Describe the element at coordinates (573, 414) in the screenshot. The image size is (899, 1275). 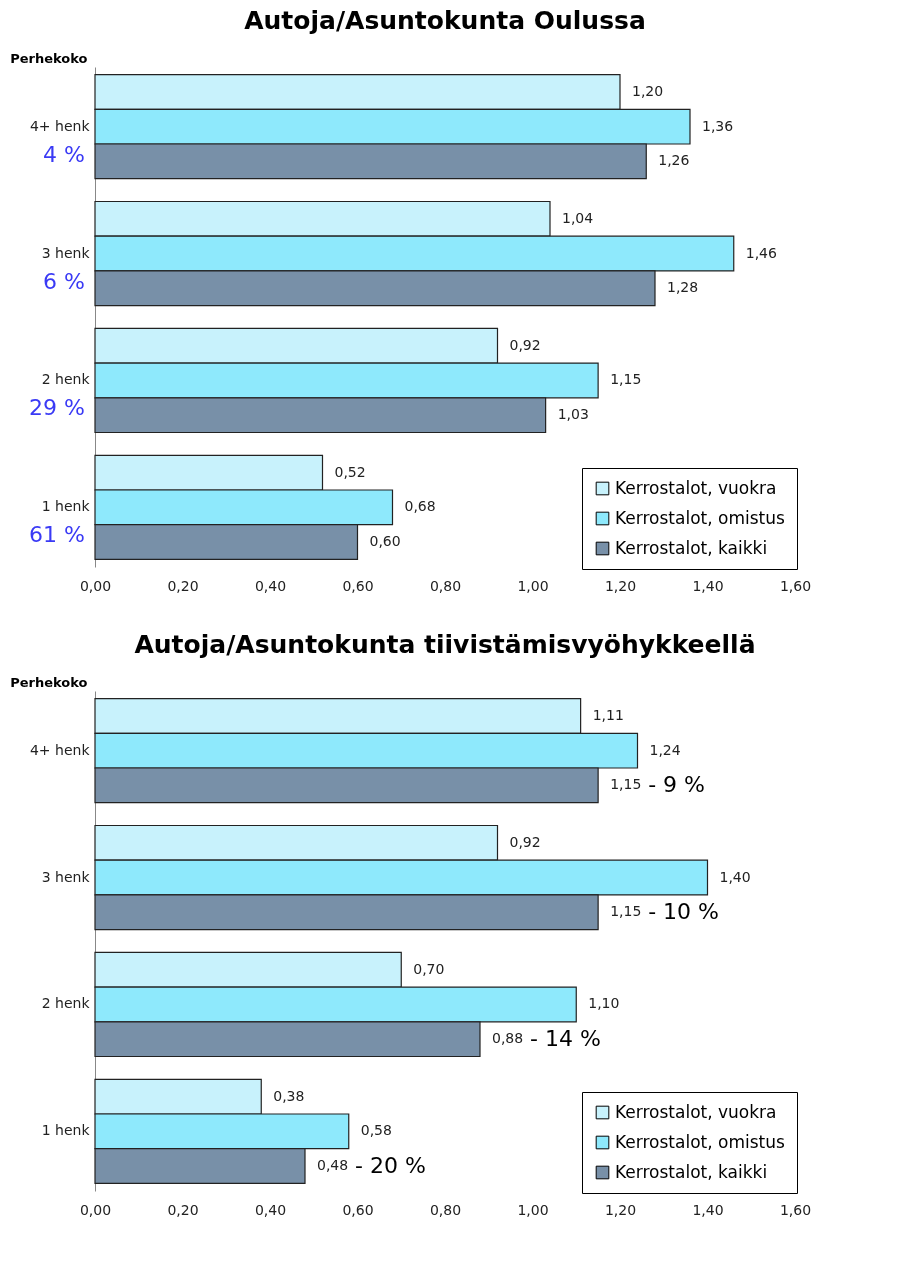
I see `data-label: 1,03` at that location.